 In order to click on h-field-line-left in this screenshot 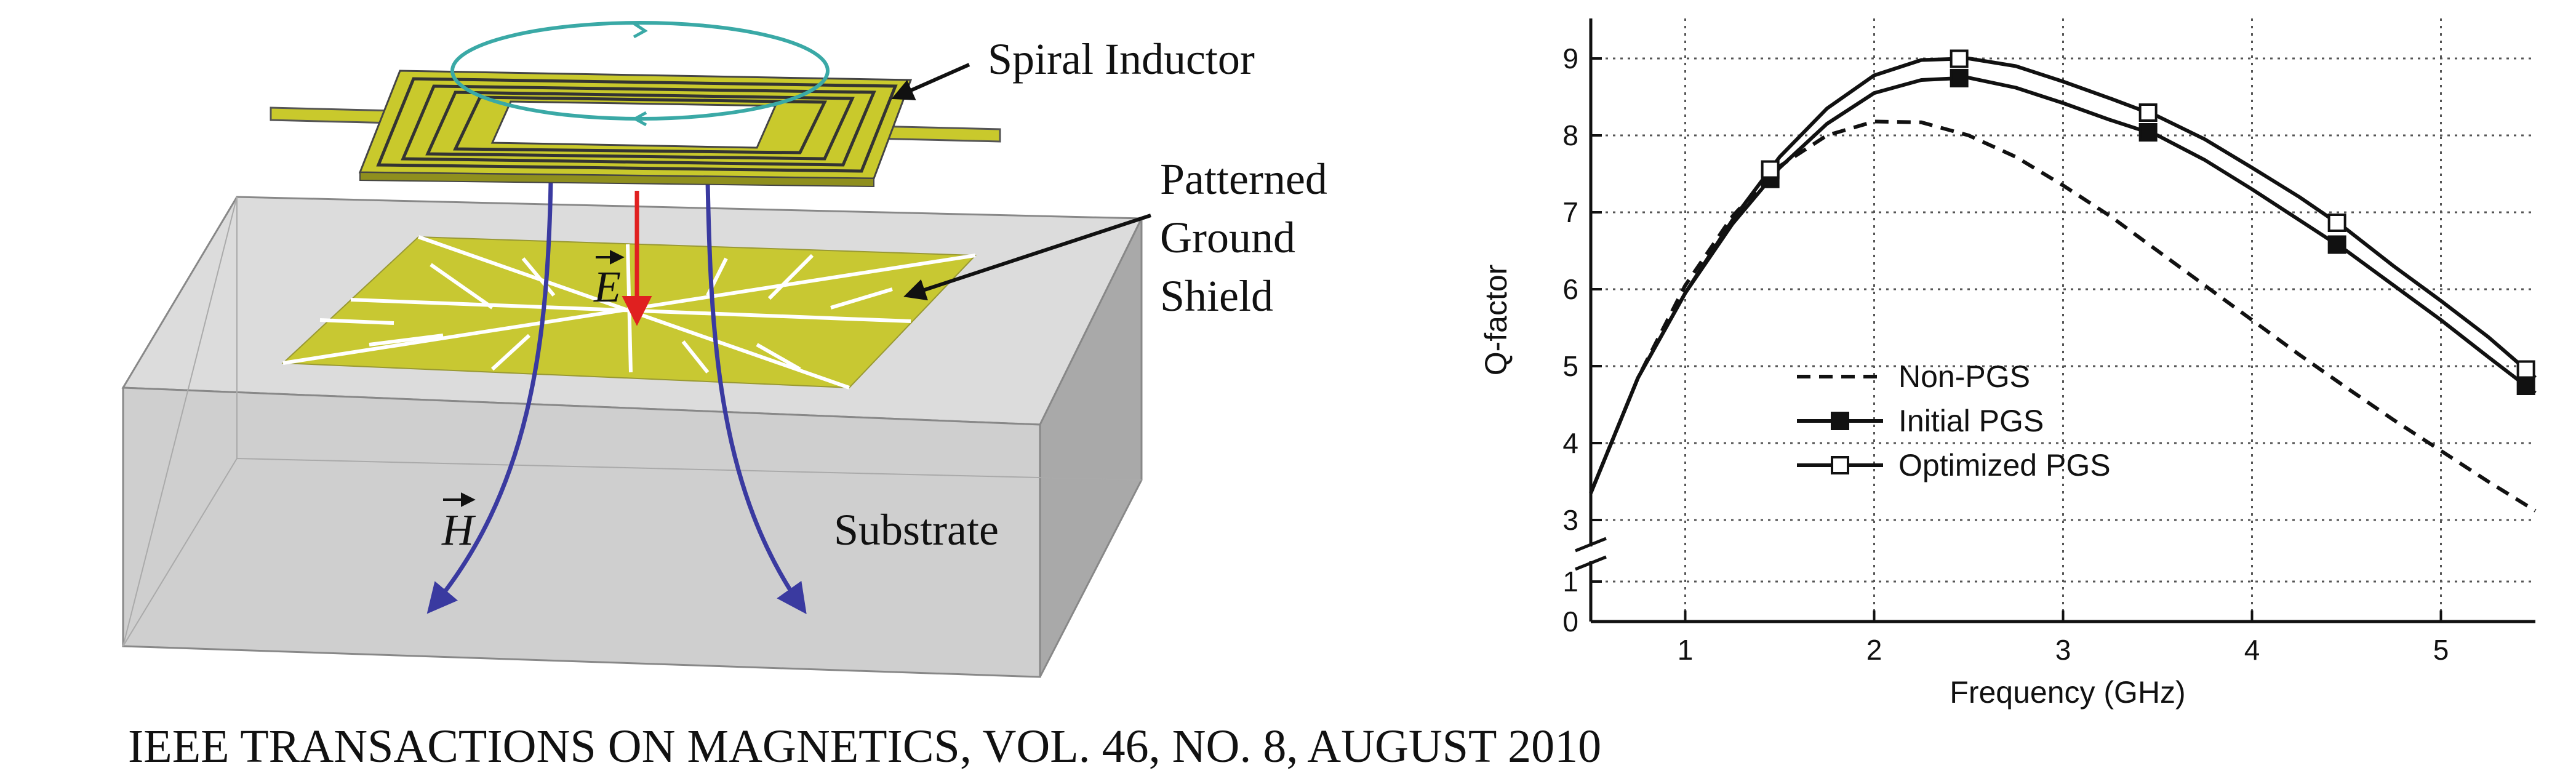, I will do `click(489, 397)`.